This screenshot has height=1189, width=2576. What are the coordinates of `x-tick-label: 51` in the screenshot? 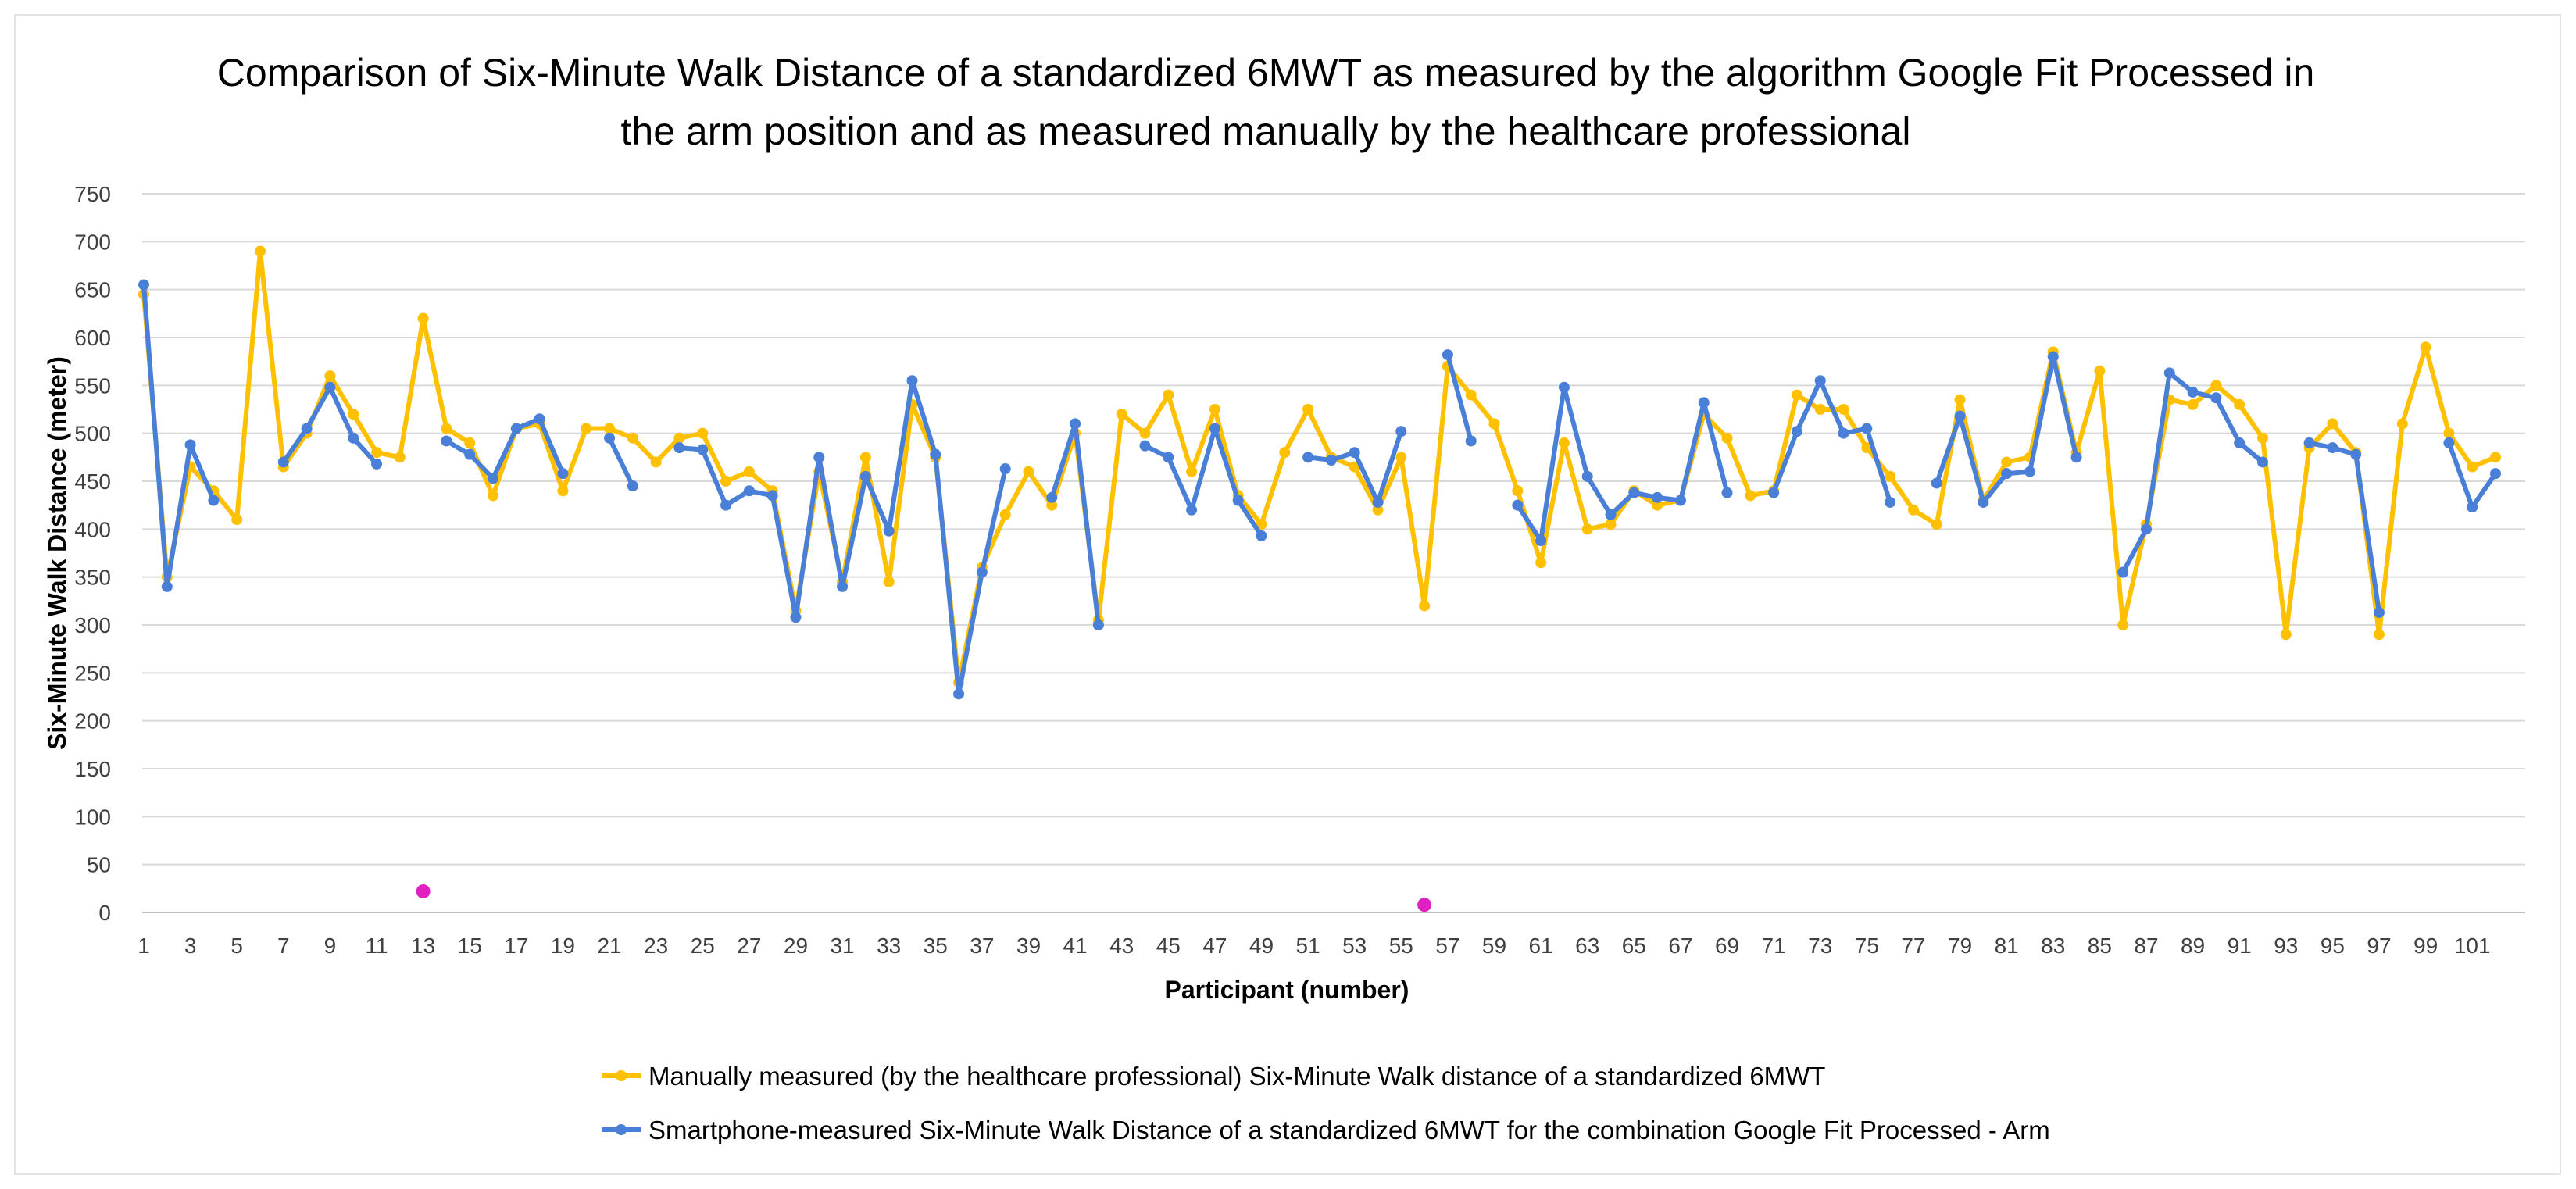 It's located at (1308, 946).